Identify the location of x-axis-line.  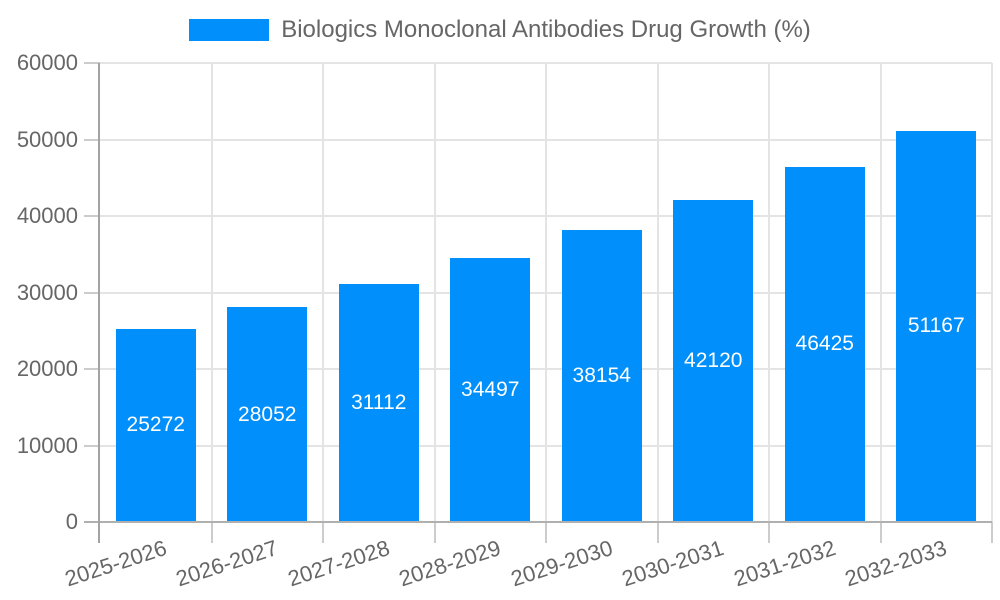
(538, 522).